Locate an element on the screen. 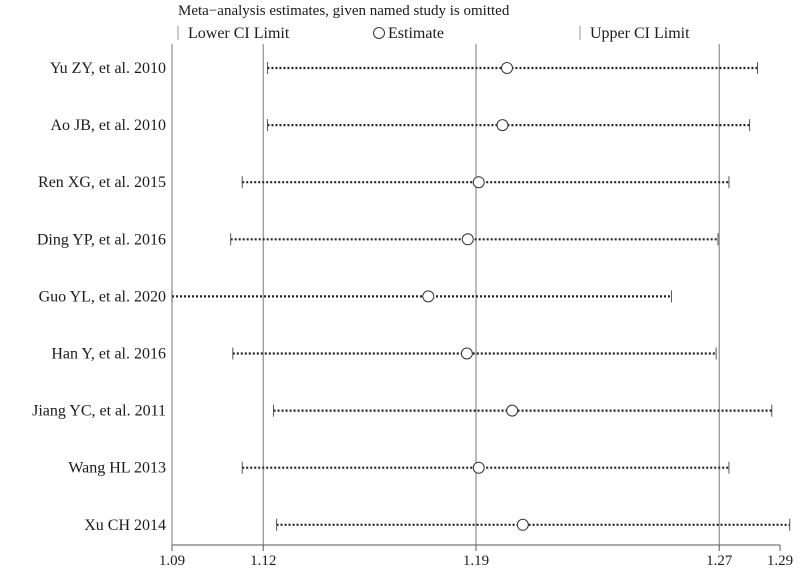  study-label: Yu ZY, et al. 2010 is located at coordinates (108, 68).